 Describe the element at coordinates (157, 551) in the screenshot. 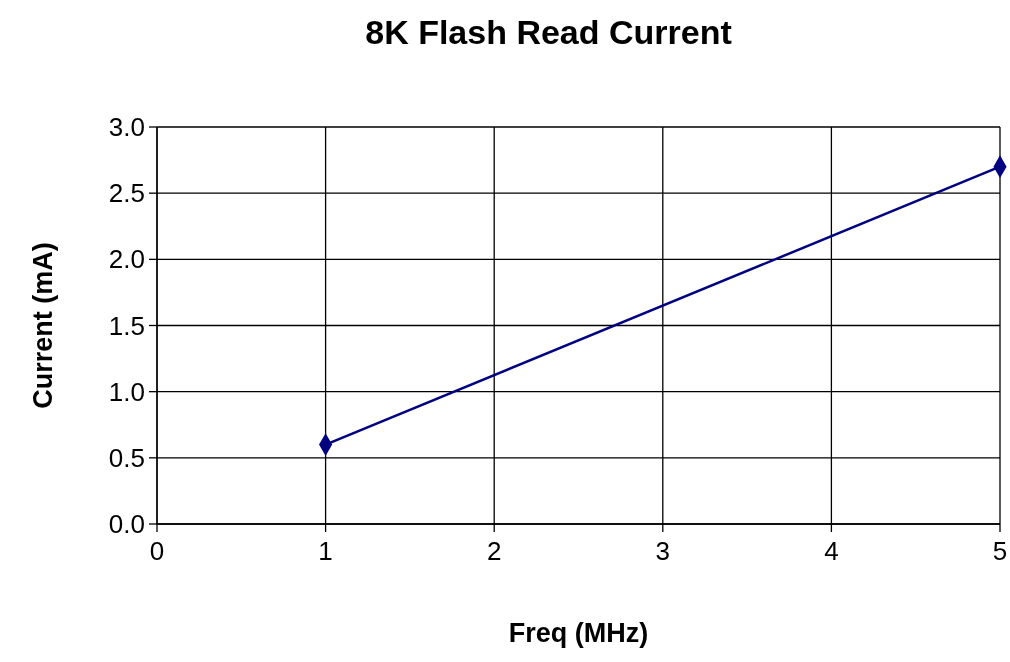

I see `x-tick-label: 0` at that location.